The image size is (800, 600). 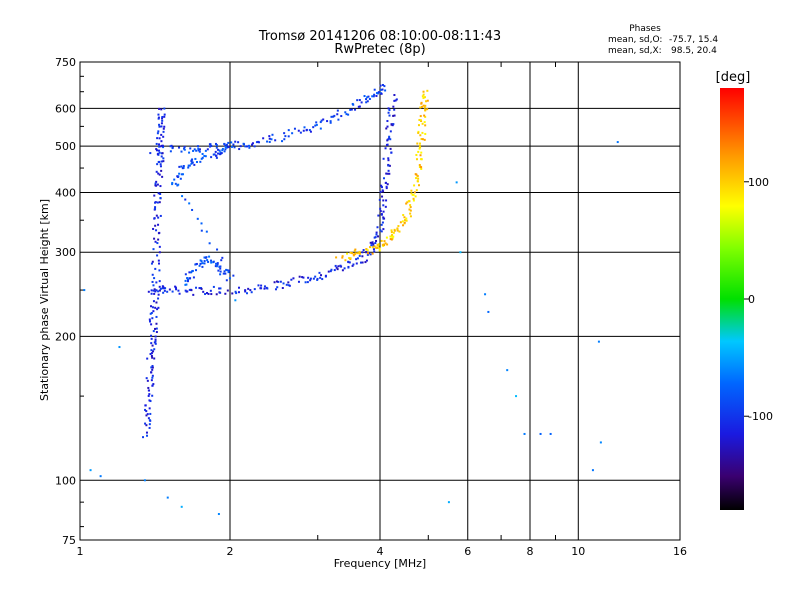 What do you see at coordinates (65, 108) in the screenshot?
I see `y-tick-label: 600` at bounding box center [65, 108].